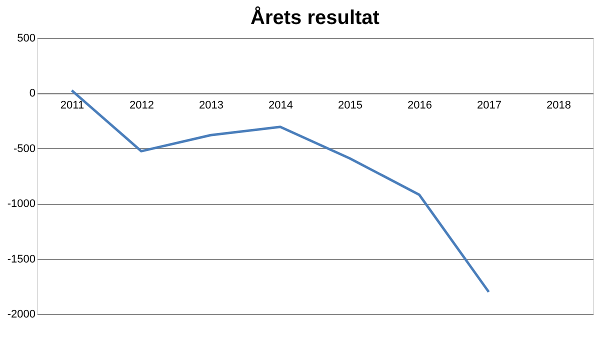  What do you see at coordinates (32, 94) in the screenshot?
I see `y-tick-label: 0` at bounding box center [32, 94].